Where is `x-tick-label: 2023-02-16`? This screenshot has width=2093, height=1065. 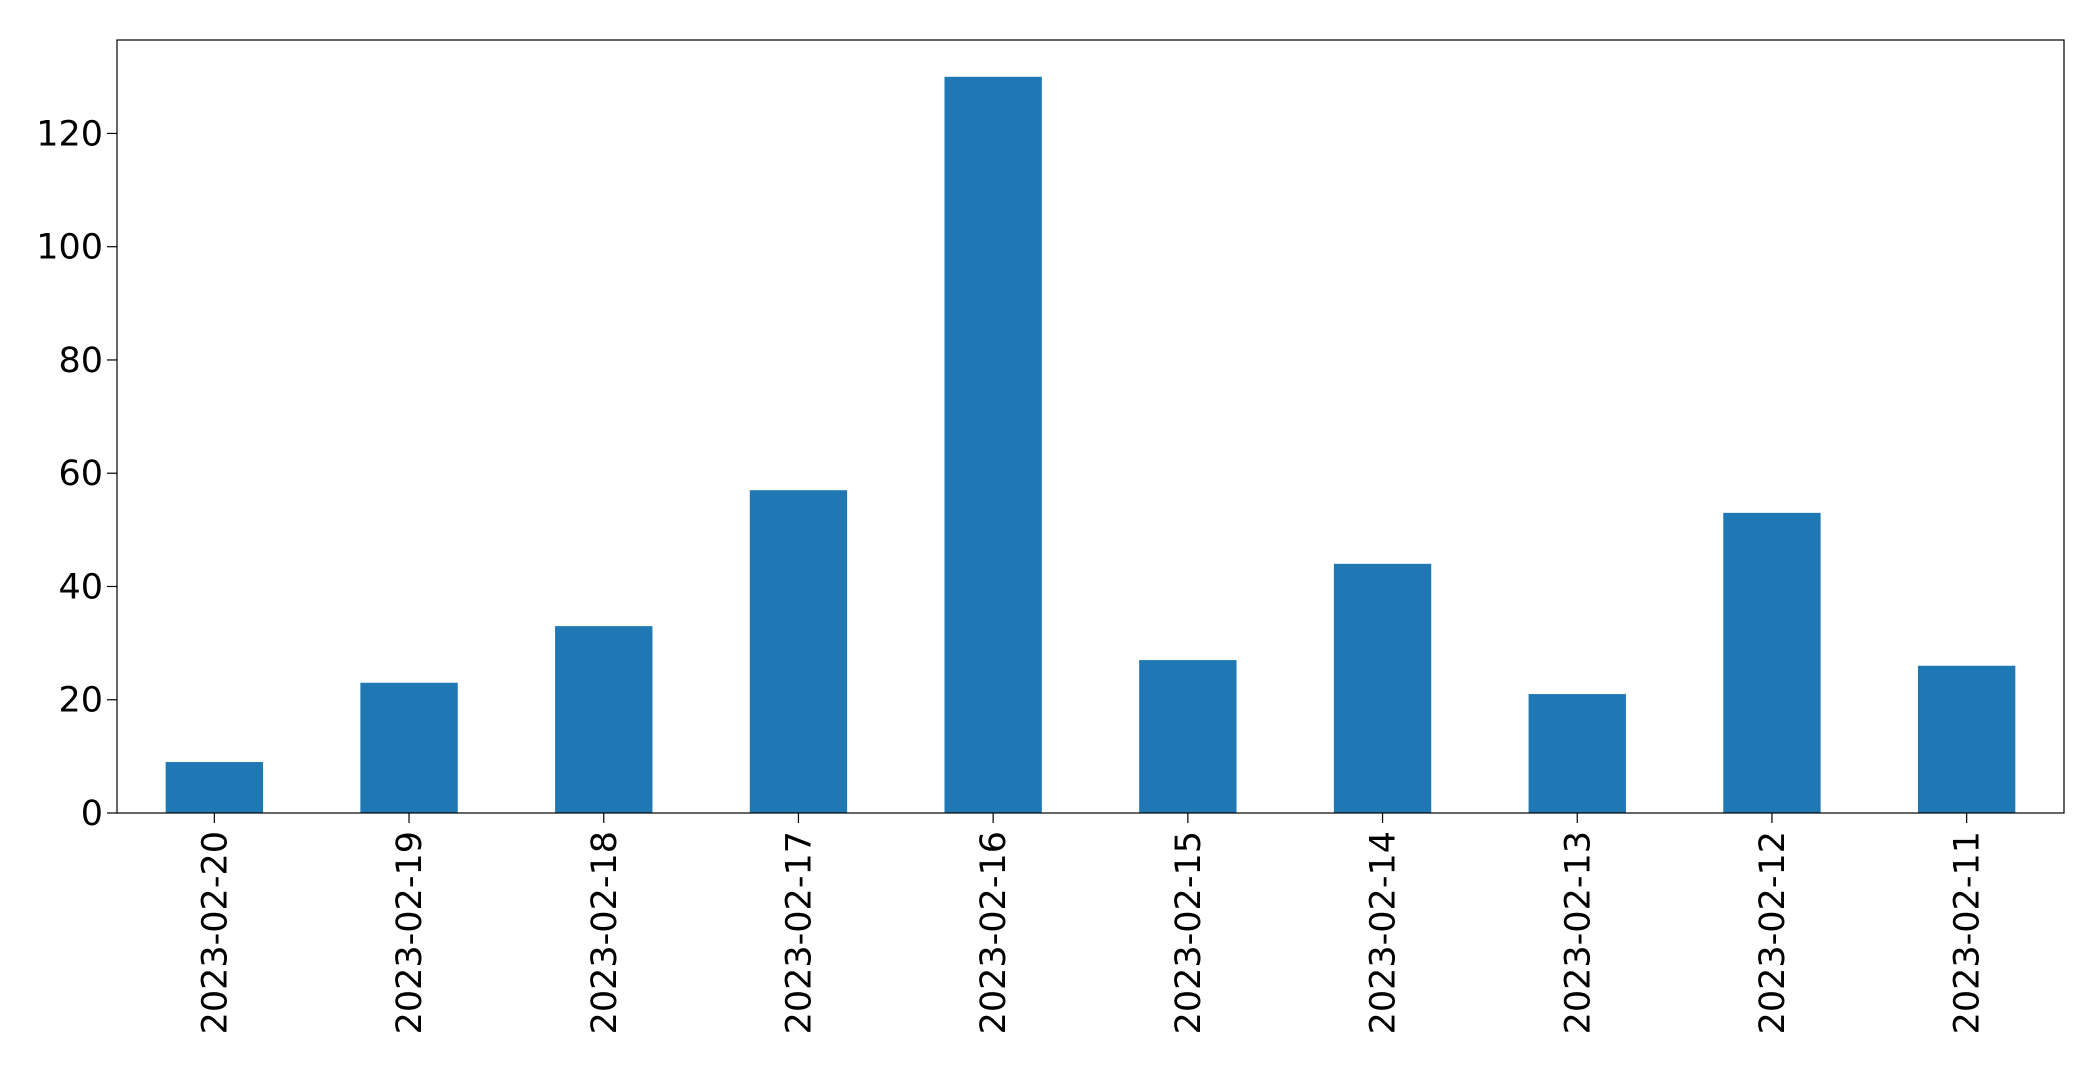 x-tick-label: 2023-02-16 is located at coordinates (994, 932).